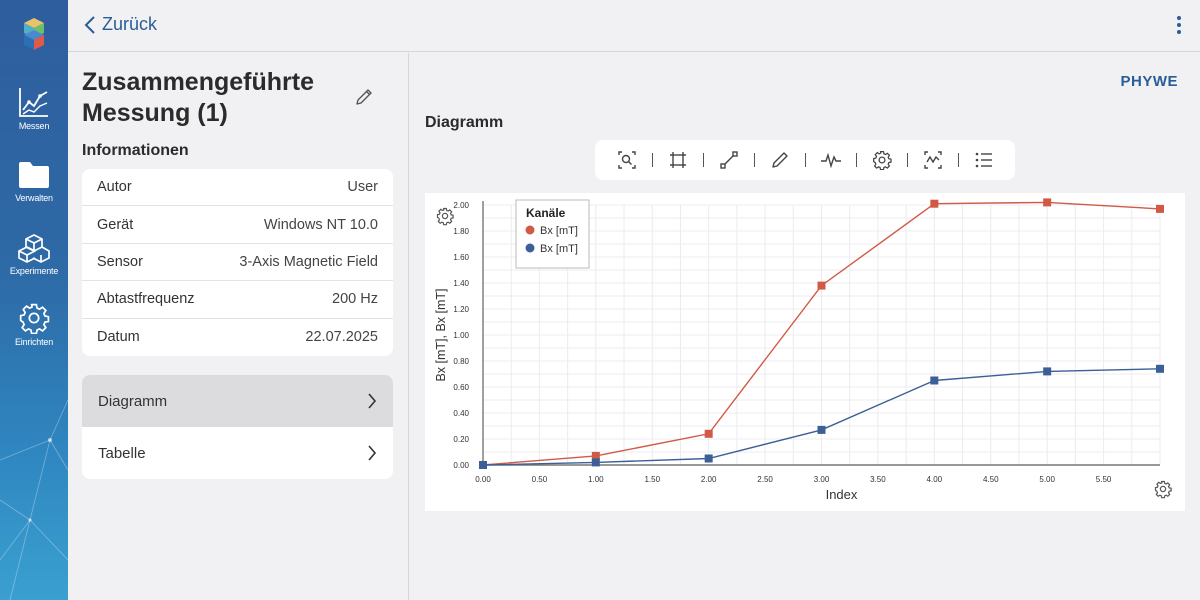 This screenshot has height=600, width=1200. What do you see at coordinates (461, 465) in the screenshot?
I see `y-tick-label: 0.00` at bounding box center [461, 465].